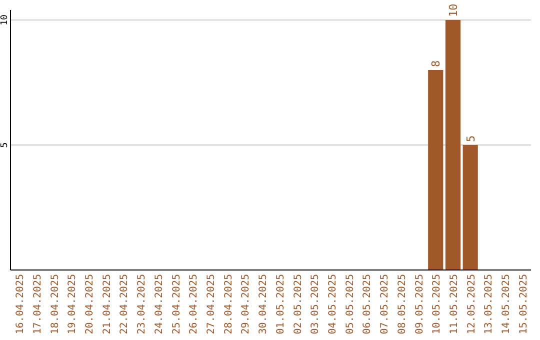 The width and height of the screenshot is (540, 340). What do you see at coordinates (385, 304) in the screenshot?
I see `x-tick-label: 07.05.2025` at bounding box center [385, 304].